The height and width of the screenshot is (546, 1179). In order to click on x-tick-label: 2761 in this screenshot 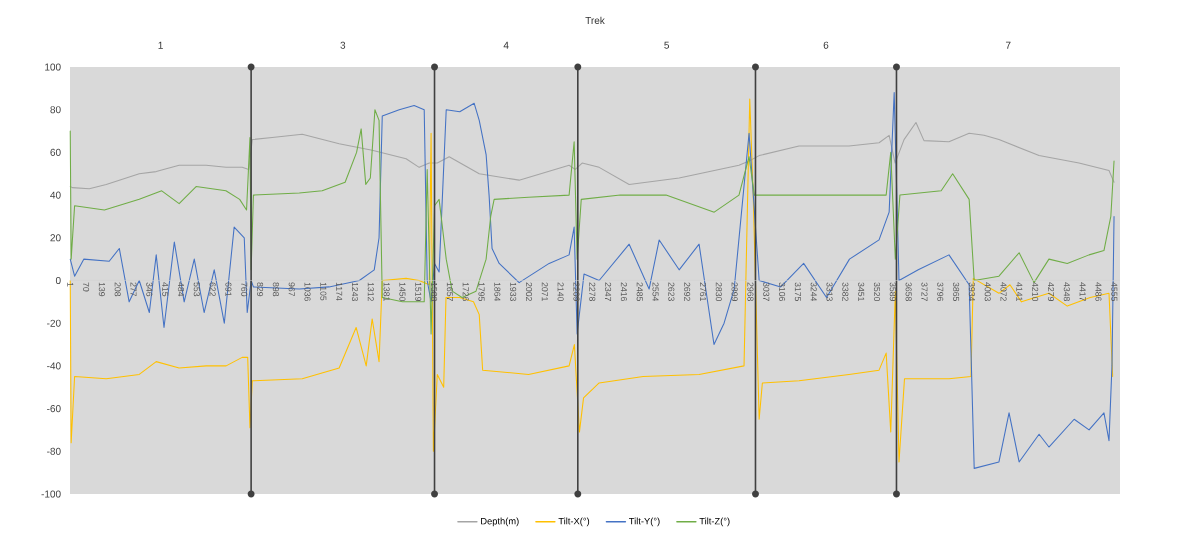, I will do `click(703, 291)`.